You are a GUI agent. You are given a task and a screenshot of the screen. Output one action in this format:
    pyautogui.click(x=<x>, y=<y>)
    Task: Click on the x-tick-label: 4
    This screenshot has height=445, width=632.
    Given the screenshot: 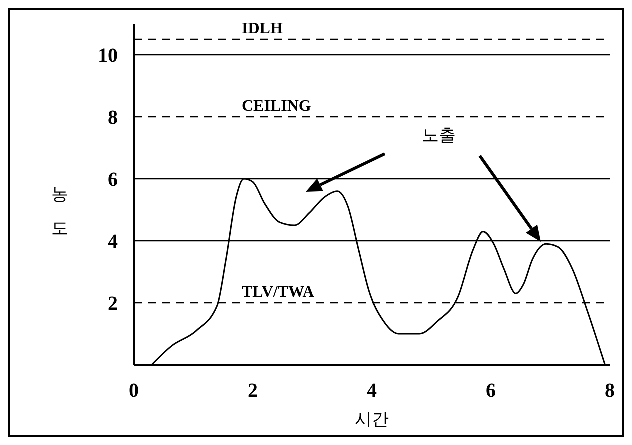 What is the action you would take?
    pyautogui.click(x=372, y=391)
    